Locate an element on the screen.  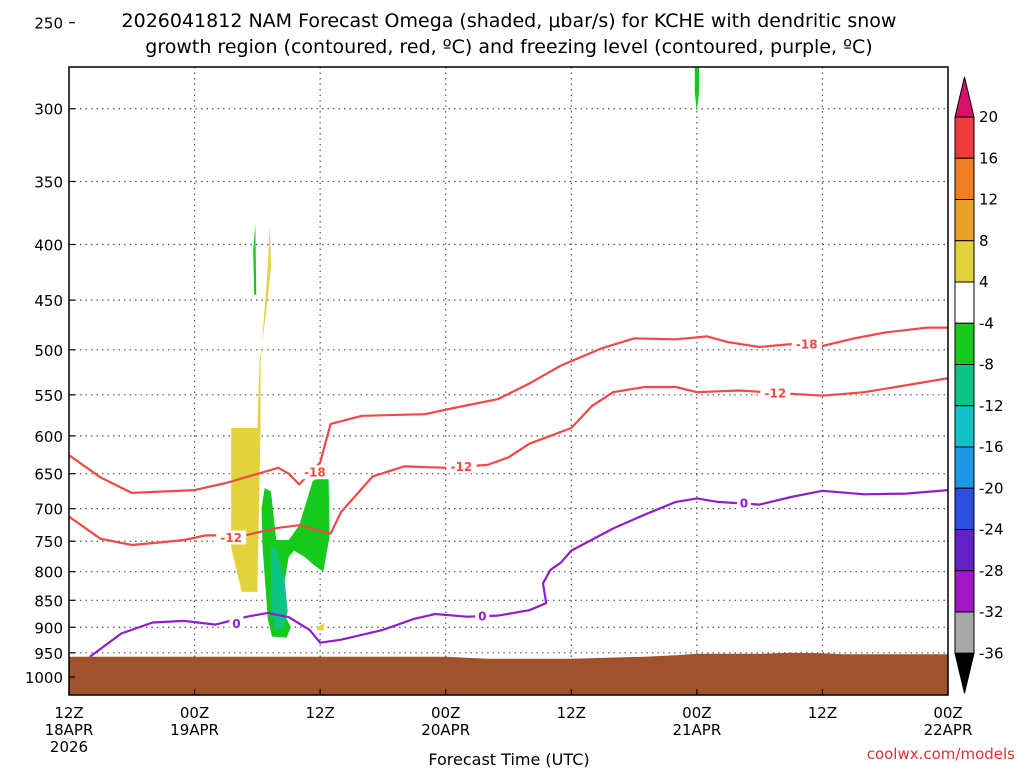
y-tick-label: 550 is located at coordinates (48, 396).